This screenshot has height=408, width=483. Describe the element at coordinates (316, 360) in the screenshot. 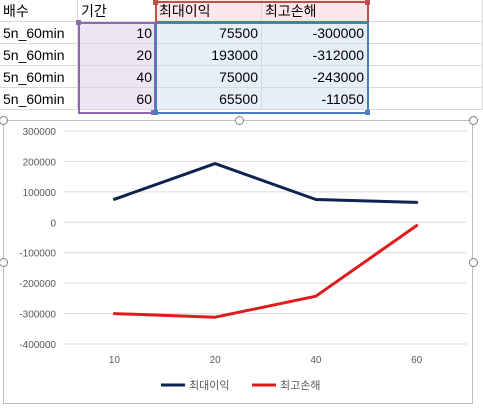

I see `x-tick-label: 40` at that location.